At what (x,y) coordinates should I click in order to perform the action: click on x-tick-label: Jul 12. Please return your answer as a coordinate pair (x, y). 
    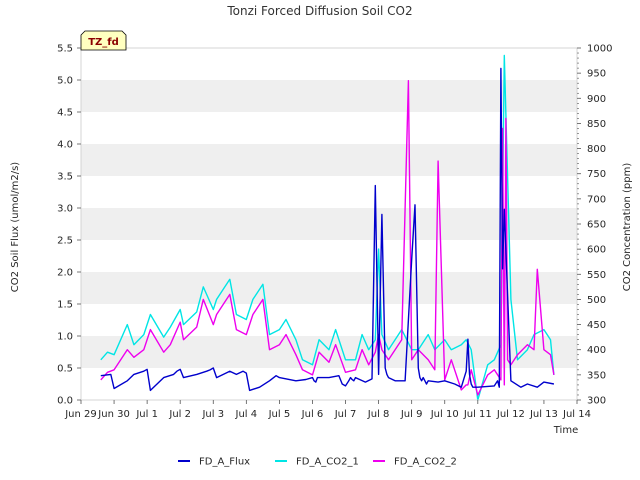
    Looking at the image, I should click on (510, 414).